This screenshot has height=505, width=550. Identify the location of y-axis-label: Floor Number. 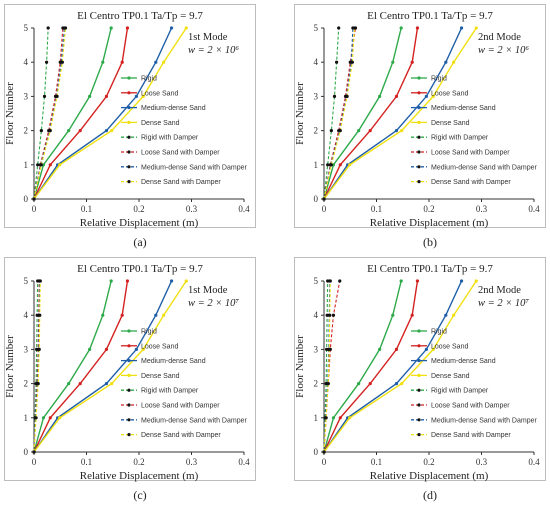
(300, 113).